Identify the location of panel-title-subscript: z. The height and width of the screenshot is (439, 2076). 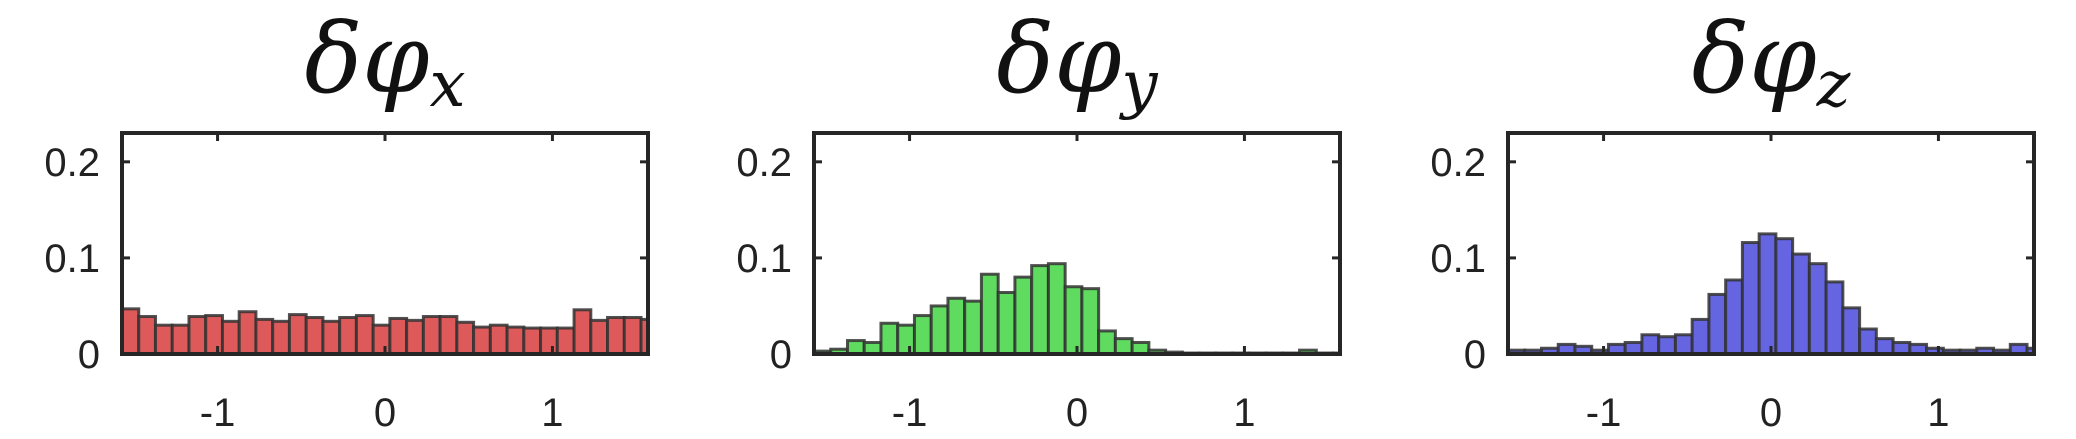
(1834, 85).